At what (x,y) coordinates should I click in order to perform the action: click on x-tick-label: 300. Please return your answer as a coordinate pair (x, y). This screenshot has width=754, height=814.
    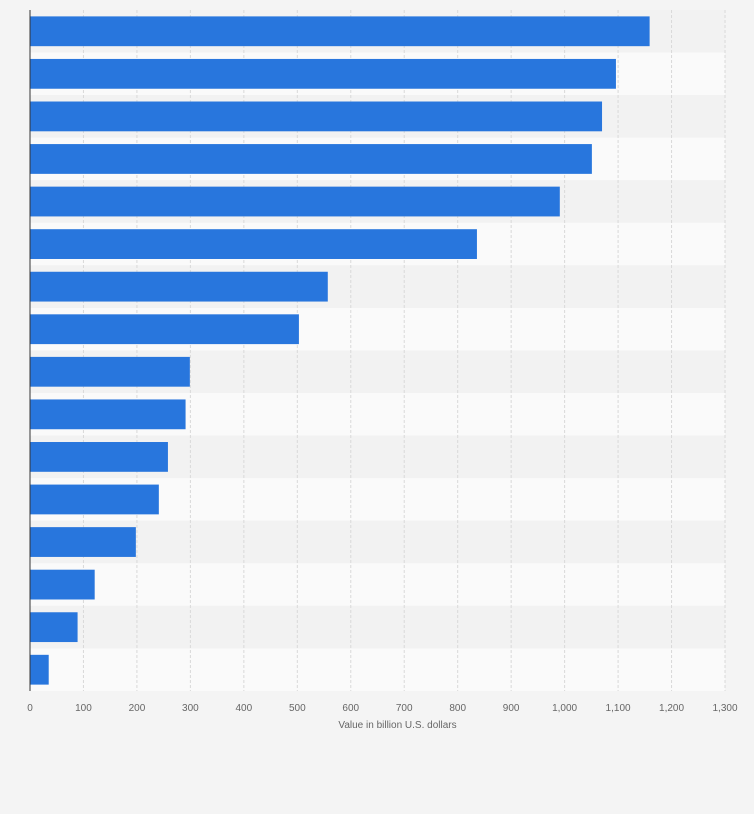
    Looking at the image, I should click on (190, 708).